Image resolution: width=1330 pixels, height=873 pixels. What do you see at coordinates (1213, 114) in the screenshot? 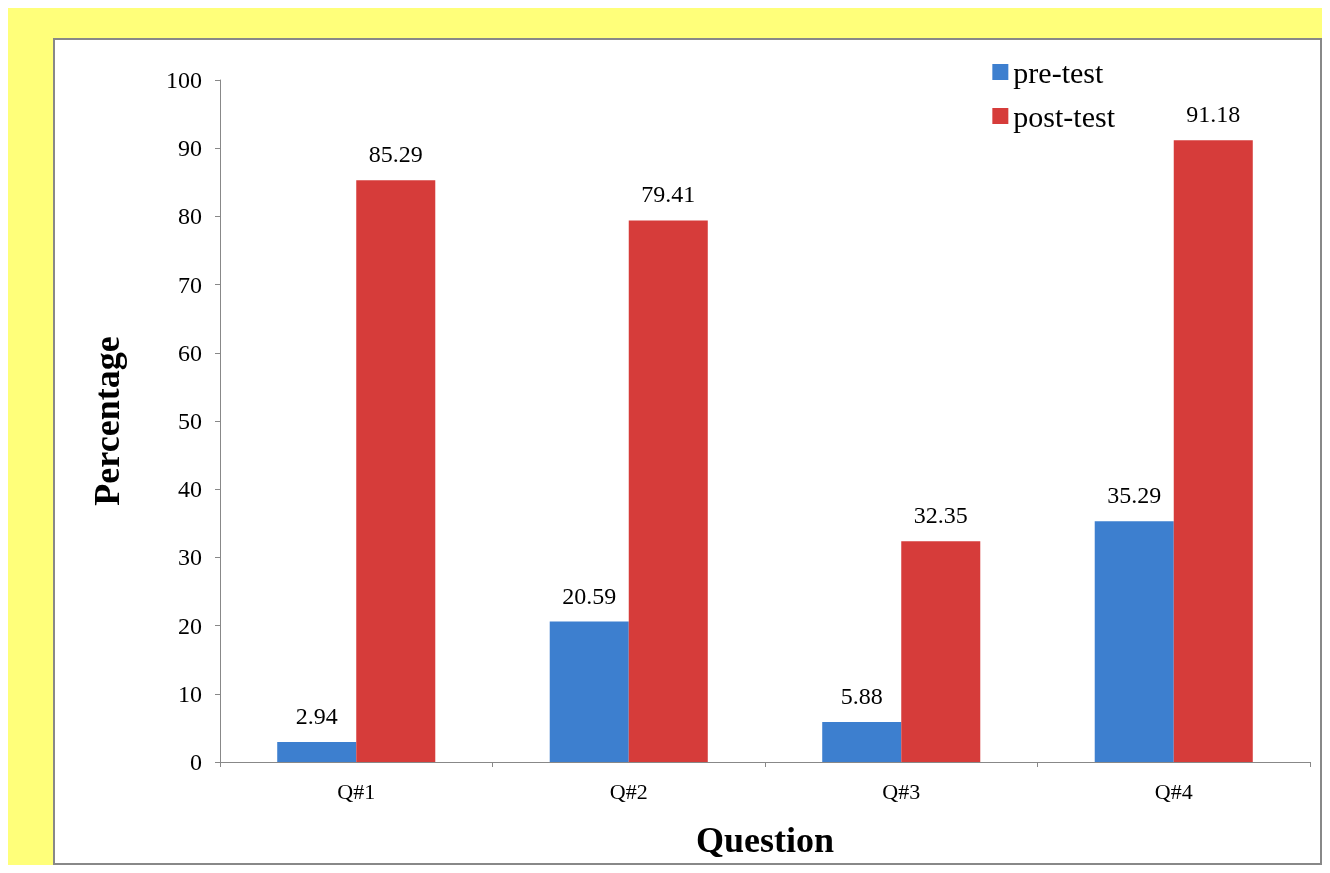
I see `data-label: 91.18` at bounding box center [1213, 114].